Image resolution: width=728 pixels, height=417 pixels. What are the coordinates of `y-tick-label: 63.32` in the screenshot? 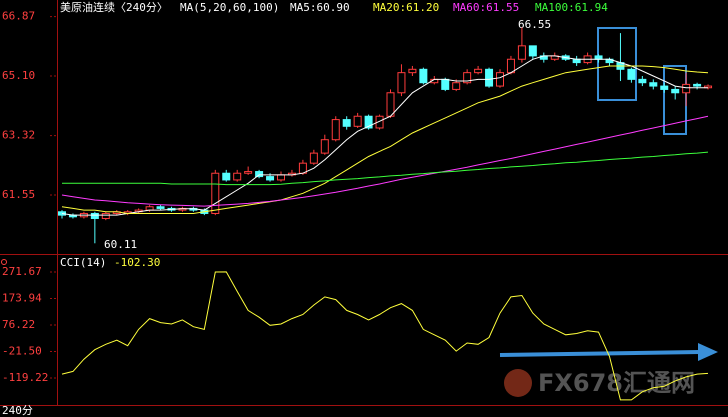 It's located at (18, 135).